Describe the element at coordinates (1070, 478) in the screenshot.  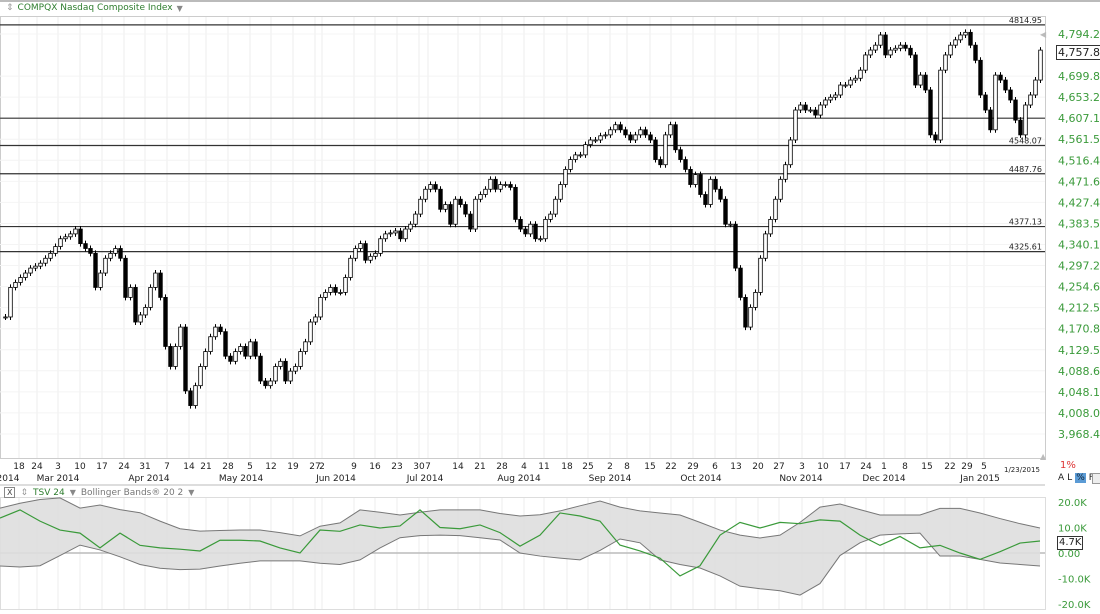
I see `scale-button-l: L` at that location.